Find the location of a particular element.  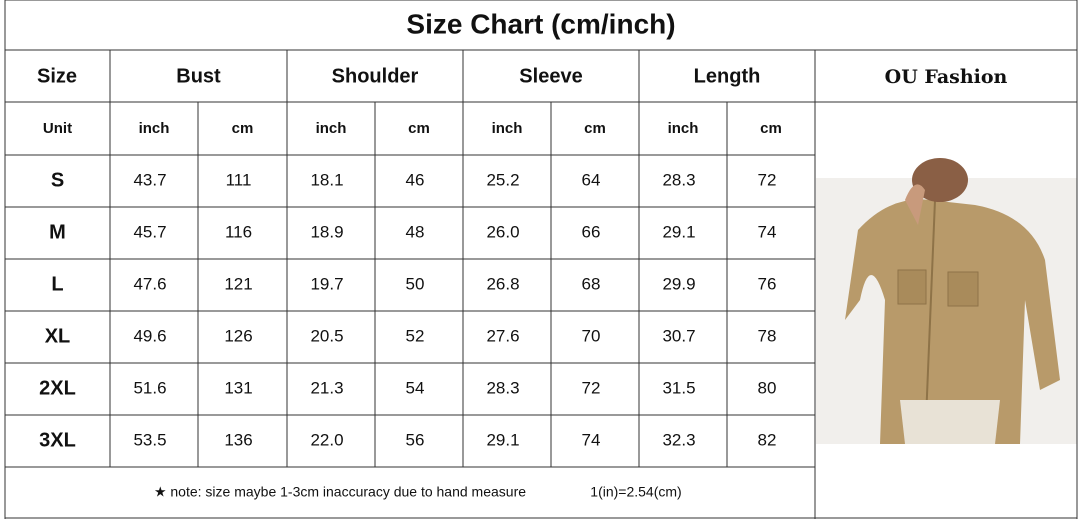

cell-value: 126 is located at coordinates (238, 335).